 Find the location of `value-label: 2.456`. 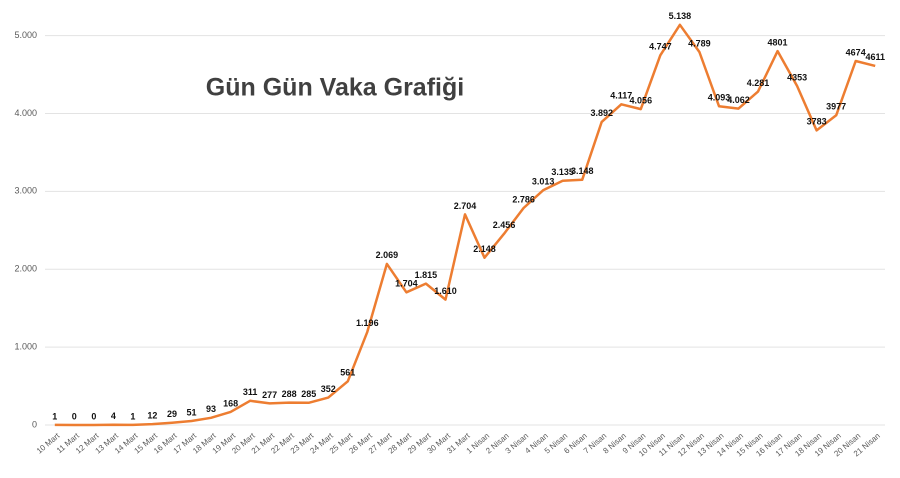

value-label: 2.456 is located at coordinates (504, 225).